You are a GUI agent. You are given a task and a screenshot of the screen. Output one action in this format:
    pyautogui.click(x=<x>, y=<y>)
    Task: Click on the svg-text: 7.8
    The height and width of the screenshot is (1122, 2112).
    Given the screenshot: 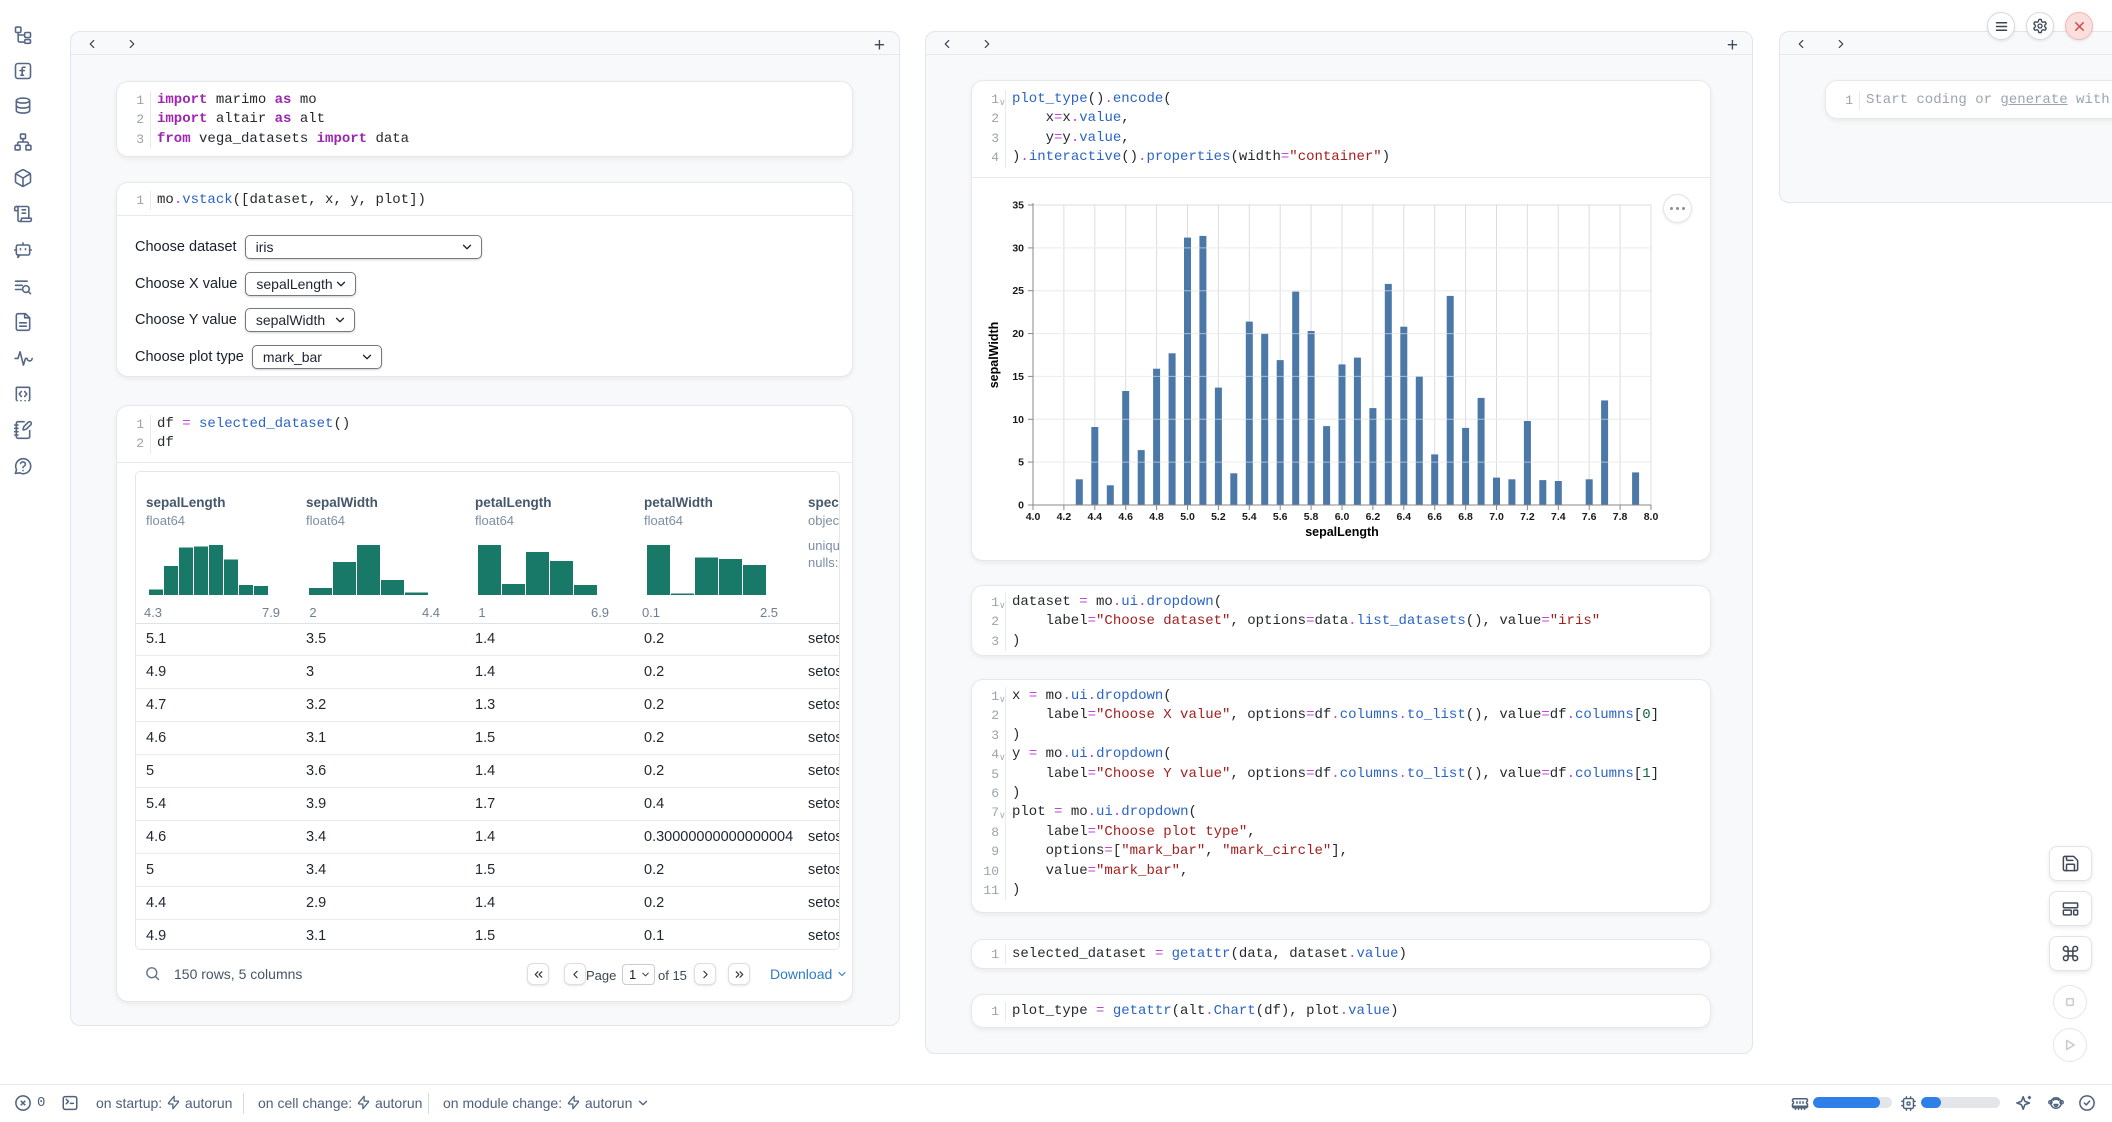 What is the action you would take?
    pyautogui.click(x=1620, y=517)
    